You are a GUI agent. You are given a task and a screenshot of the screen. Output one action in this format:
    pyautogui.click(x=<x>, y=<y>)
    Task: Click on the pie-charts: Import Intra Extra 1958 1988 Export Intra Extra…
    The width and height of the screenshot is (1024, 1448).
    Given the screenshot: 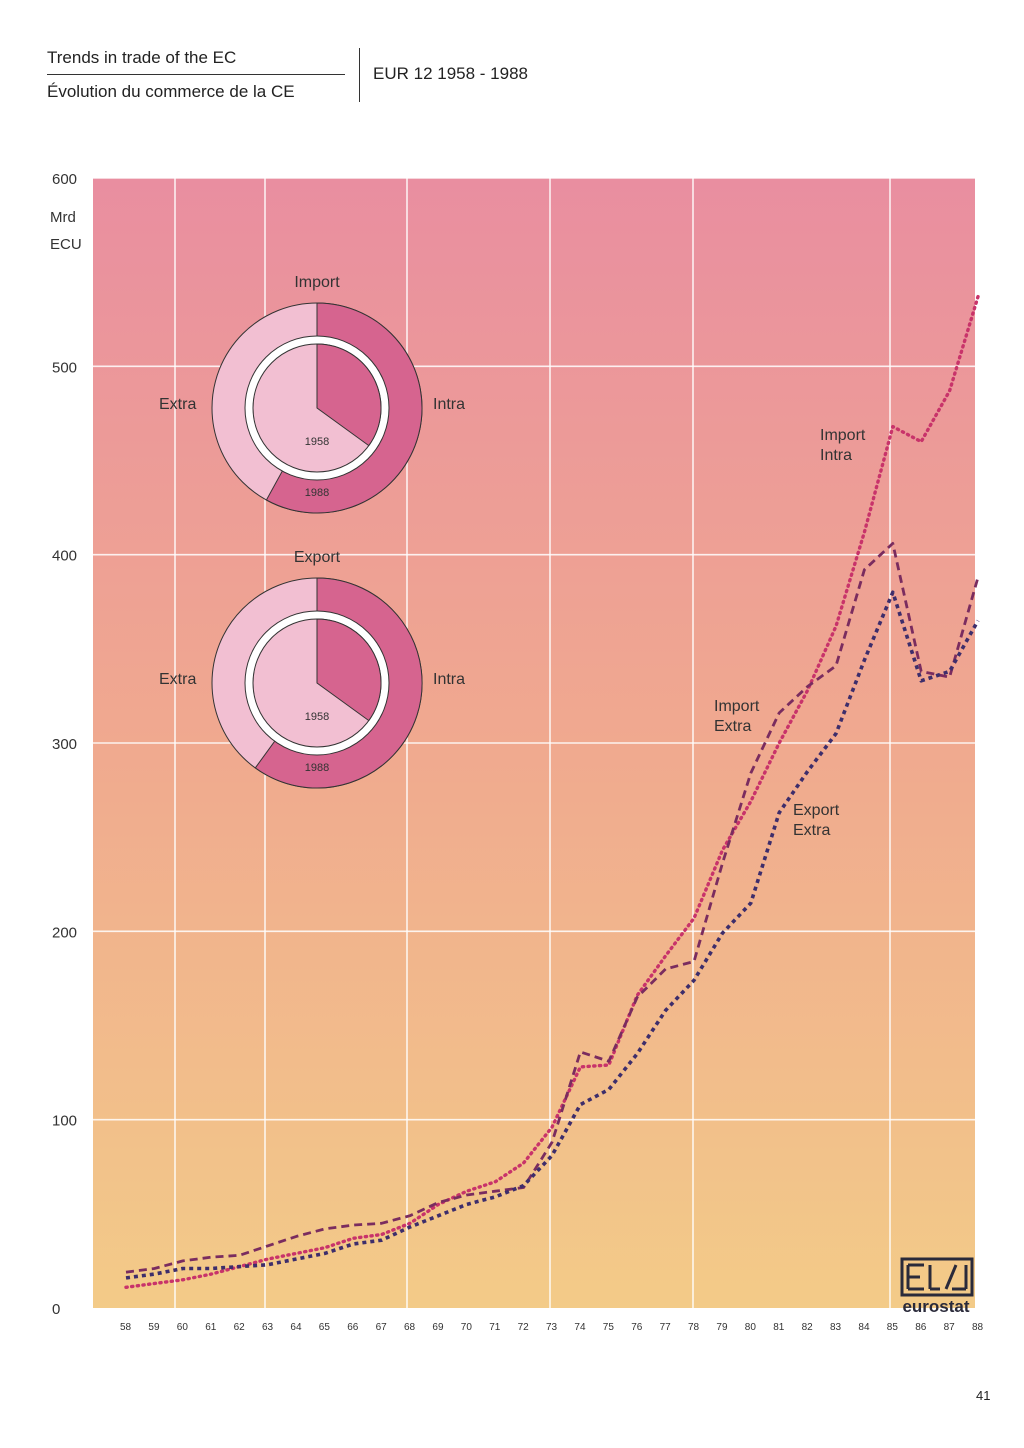 What is the action you would take?
    pyautogui.click(x=312, y=531)
    